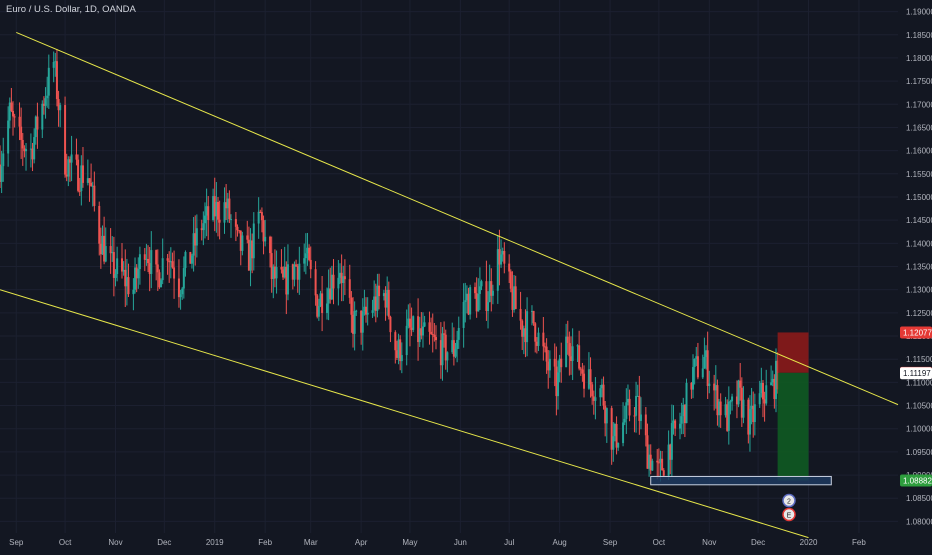  I want to click on take-profit-zone, so click(793, 426).